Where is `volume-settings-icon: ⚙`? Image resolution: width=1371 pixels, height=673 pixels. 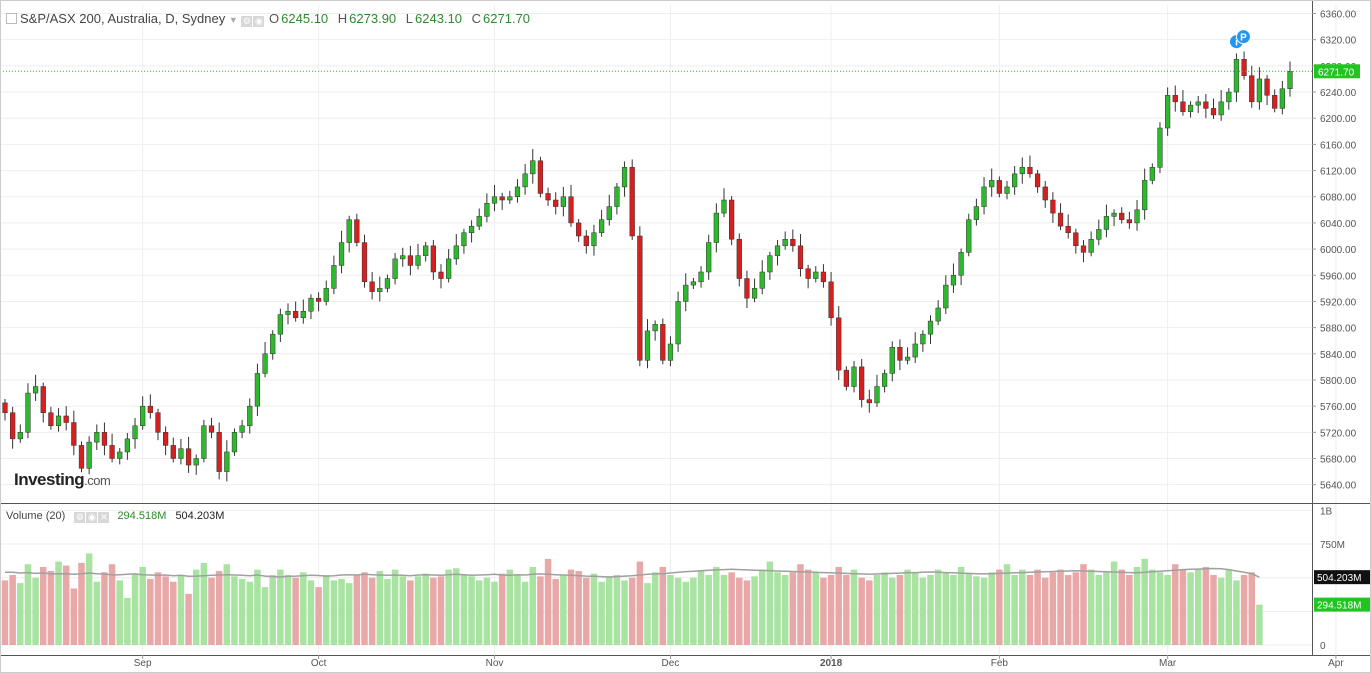
volume-settings-icon: ⚙ is located at coordinates (80, 517).